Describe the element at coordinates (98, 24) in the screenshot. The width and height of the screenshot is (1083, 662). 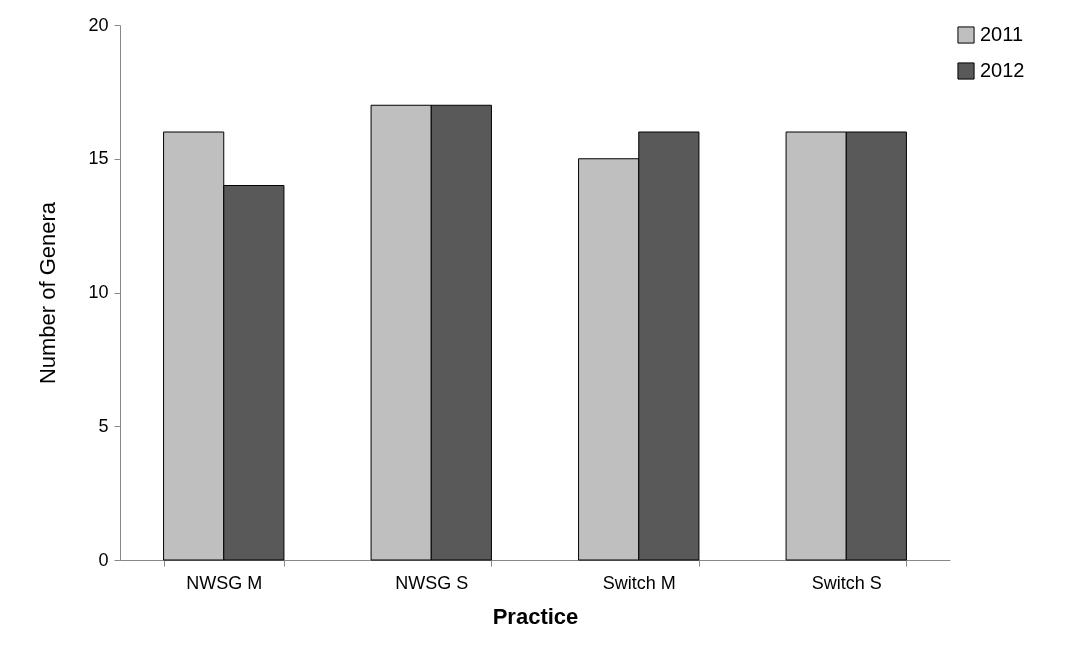
I see `y-tick-label: 20` at that location.